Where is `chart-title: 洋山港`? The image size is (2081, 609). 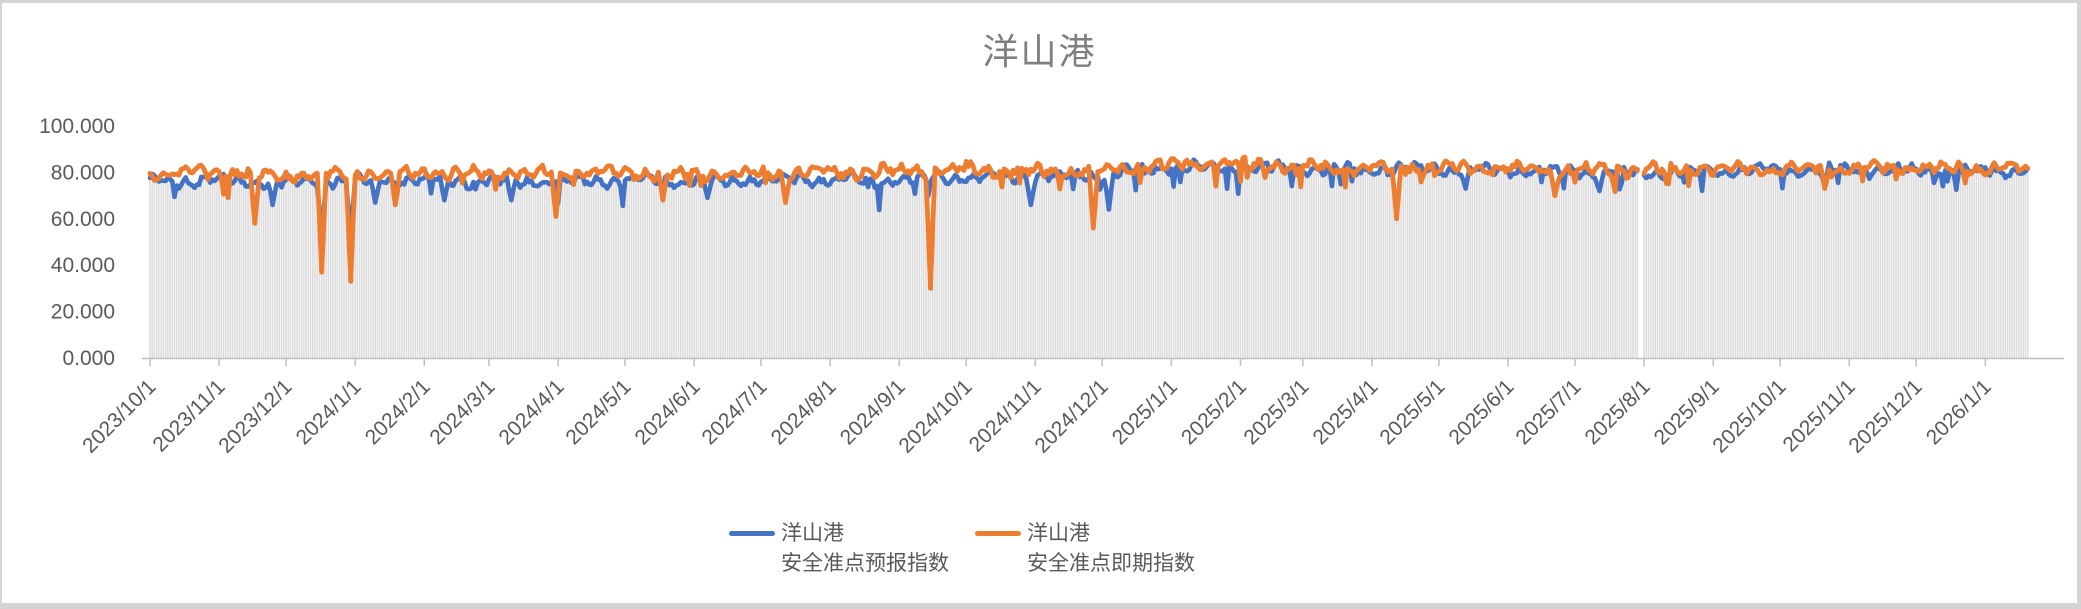 chart-title: 洋山港 is located at coordinates (1039, 51).